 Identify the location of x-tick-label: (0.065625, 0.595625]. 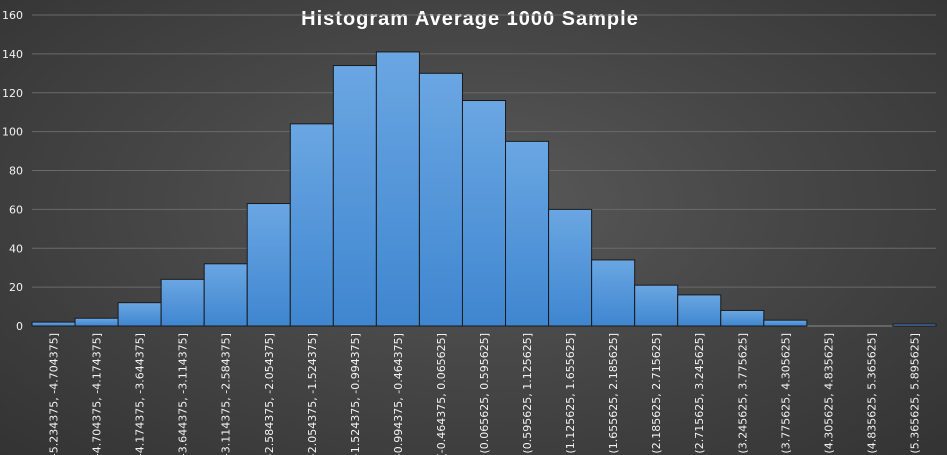
(484, 393).